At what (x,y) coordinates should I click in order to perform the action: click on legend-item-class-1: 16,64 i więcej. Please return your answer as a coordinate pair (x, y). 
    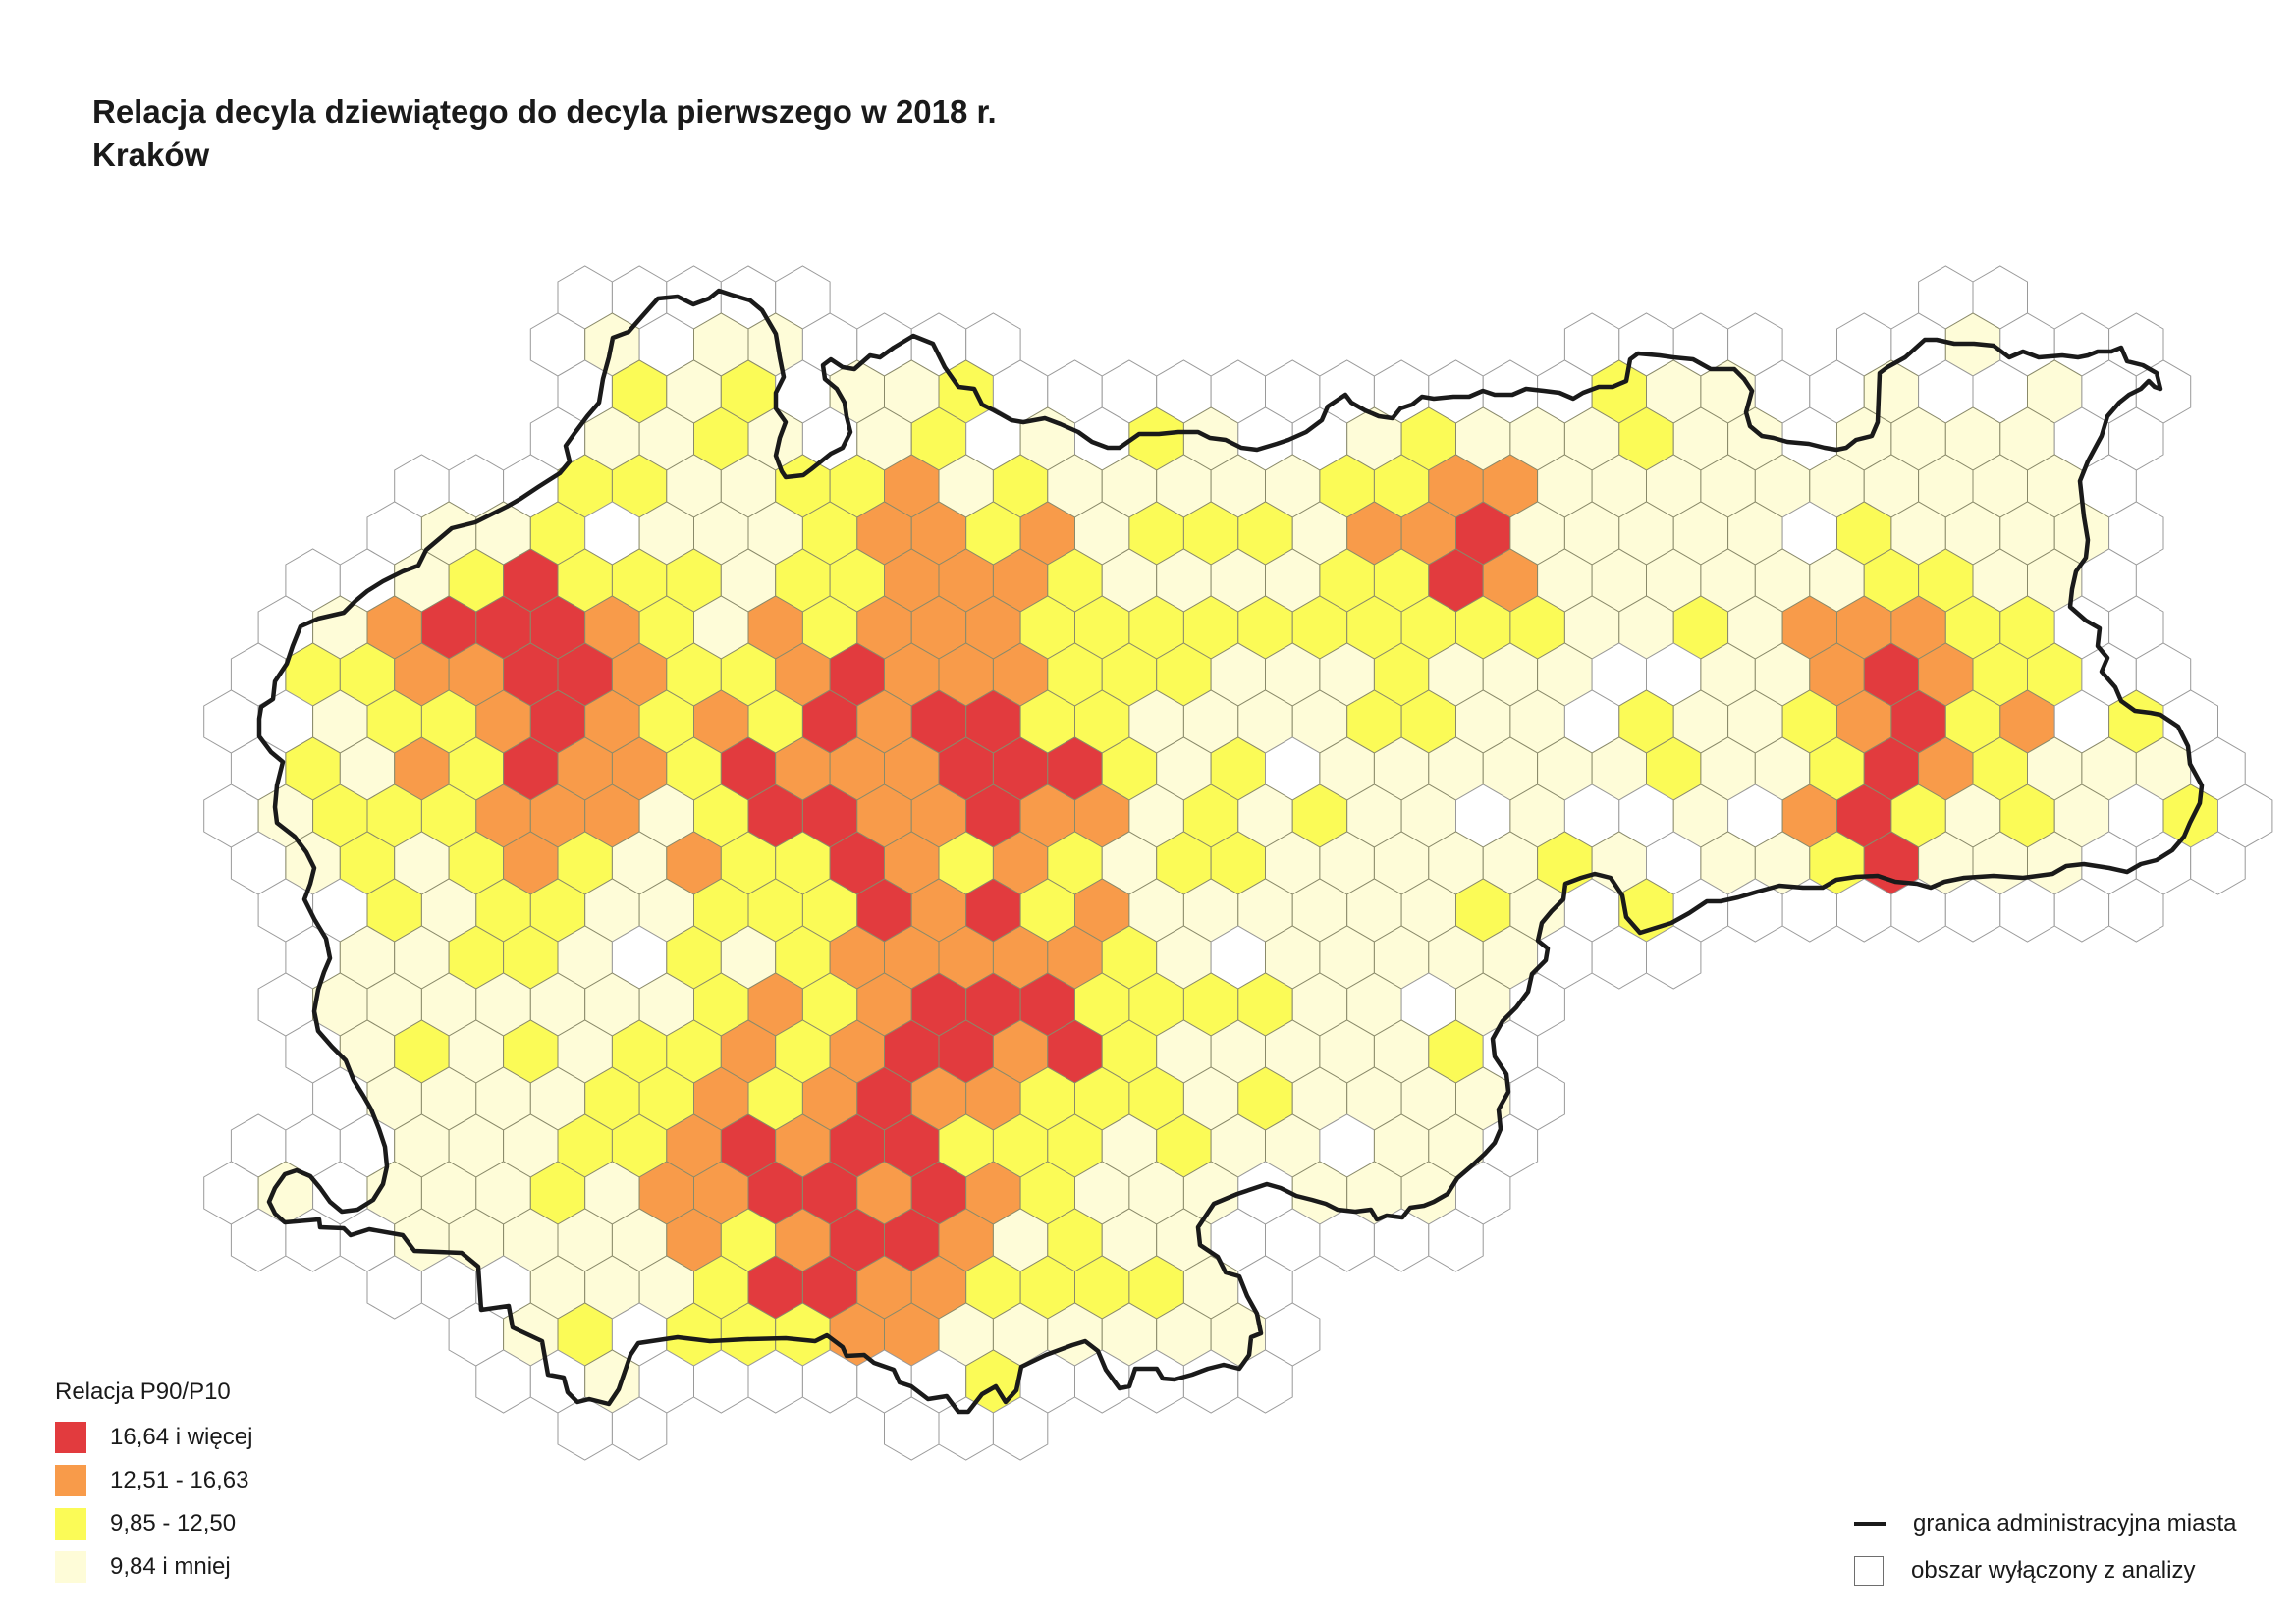
    Looking at the image, I should click on (153, 1438).